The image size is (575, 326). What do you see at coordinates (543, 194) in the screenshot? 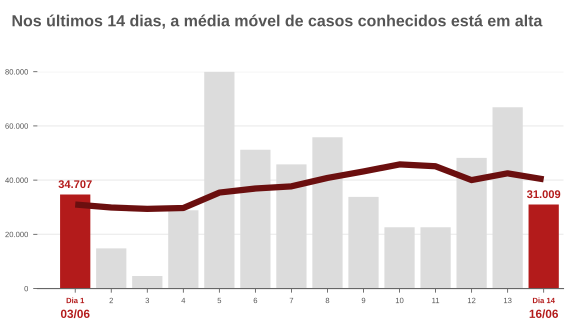
I see `data-label: 31.009` at bounding box center [543, 194].